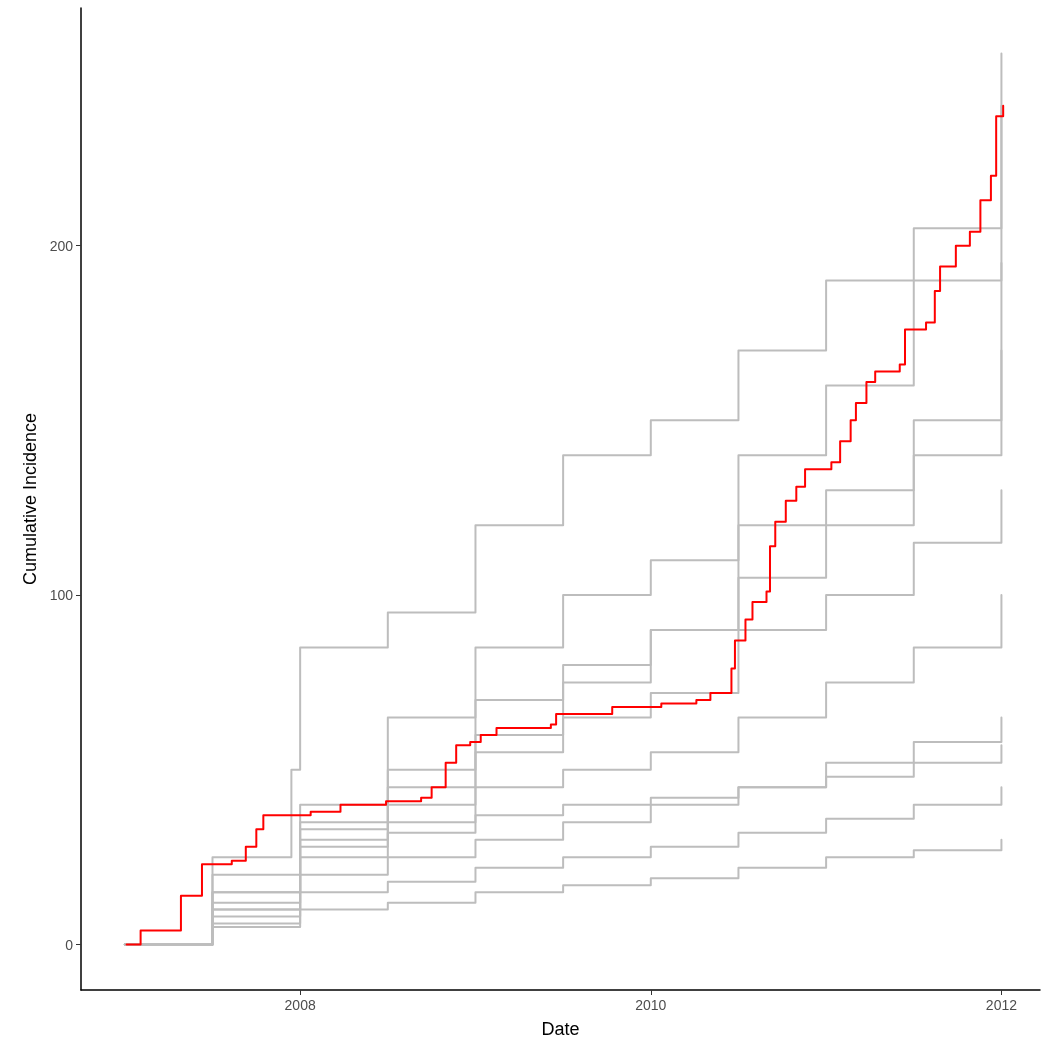  Describe the element at coordinates (61, 245) in the screenshot. I see `y-tick-label: 200` at that location.